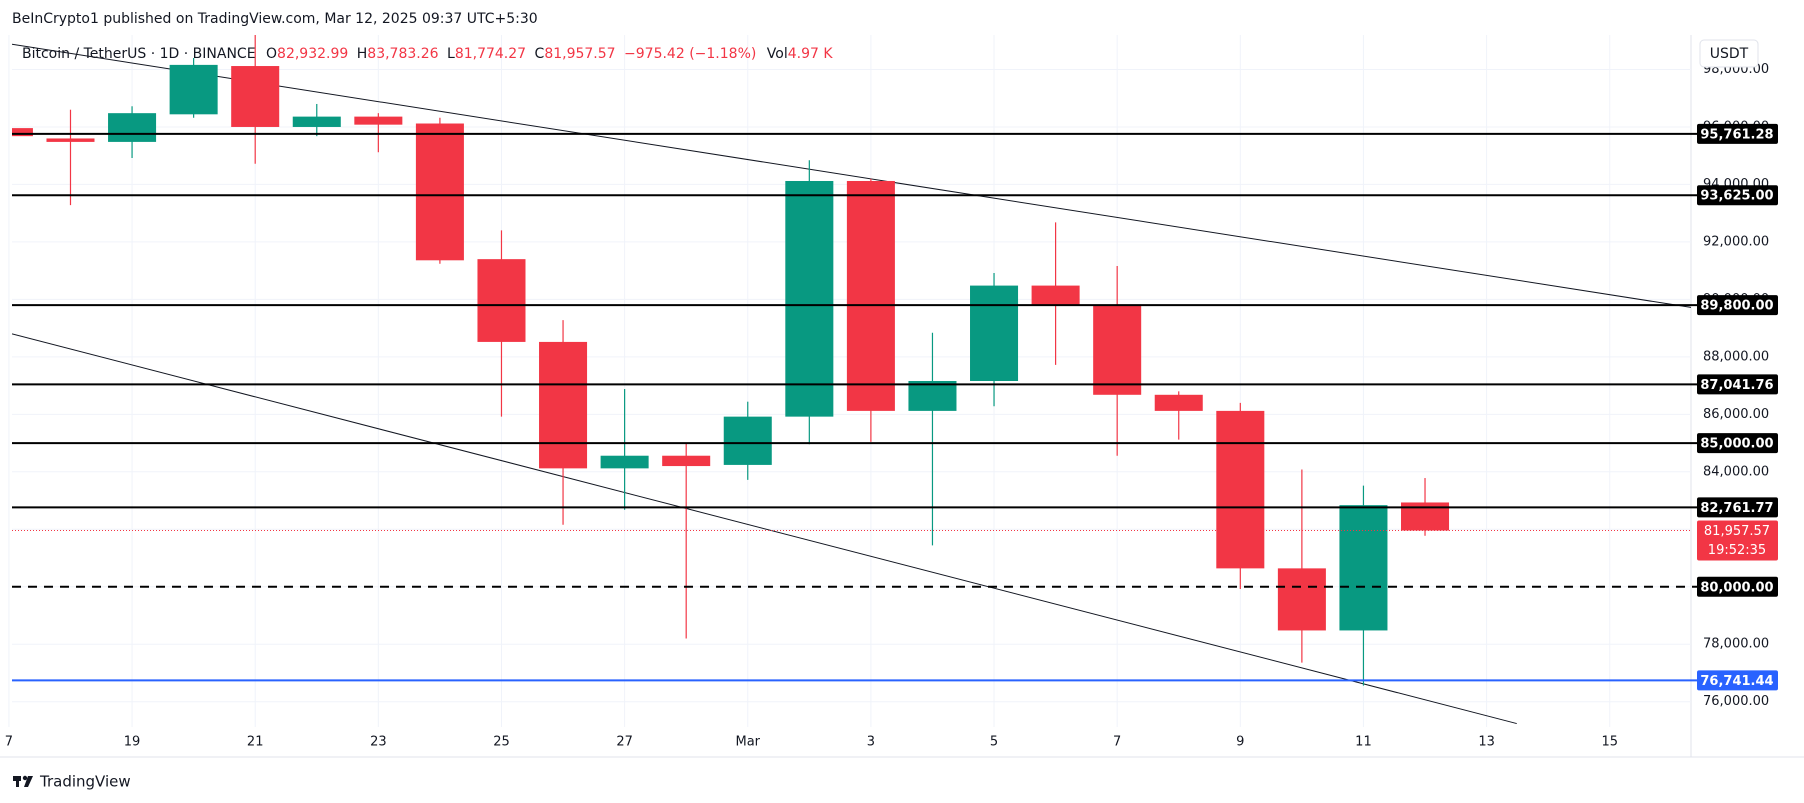 Image resolution: width=1804 pixels, height=803 pixels. I want to click on c-value: 81,957.57, so click(579, 54).